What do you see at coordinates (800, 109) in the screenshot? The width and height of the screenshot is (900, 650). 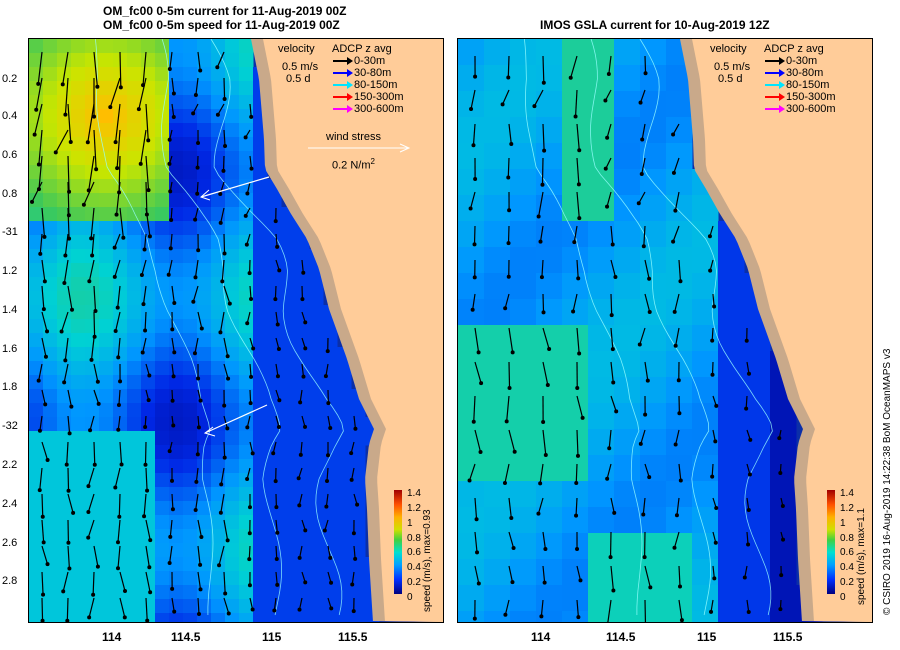 I see `adcp-legend-item: 300-600m` at bounding box center [800, 109].